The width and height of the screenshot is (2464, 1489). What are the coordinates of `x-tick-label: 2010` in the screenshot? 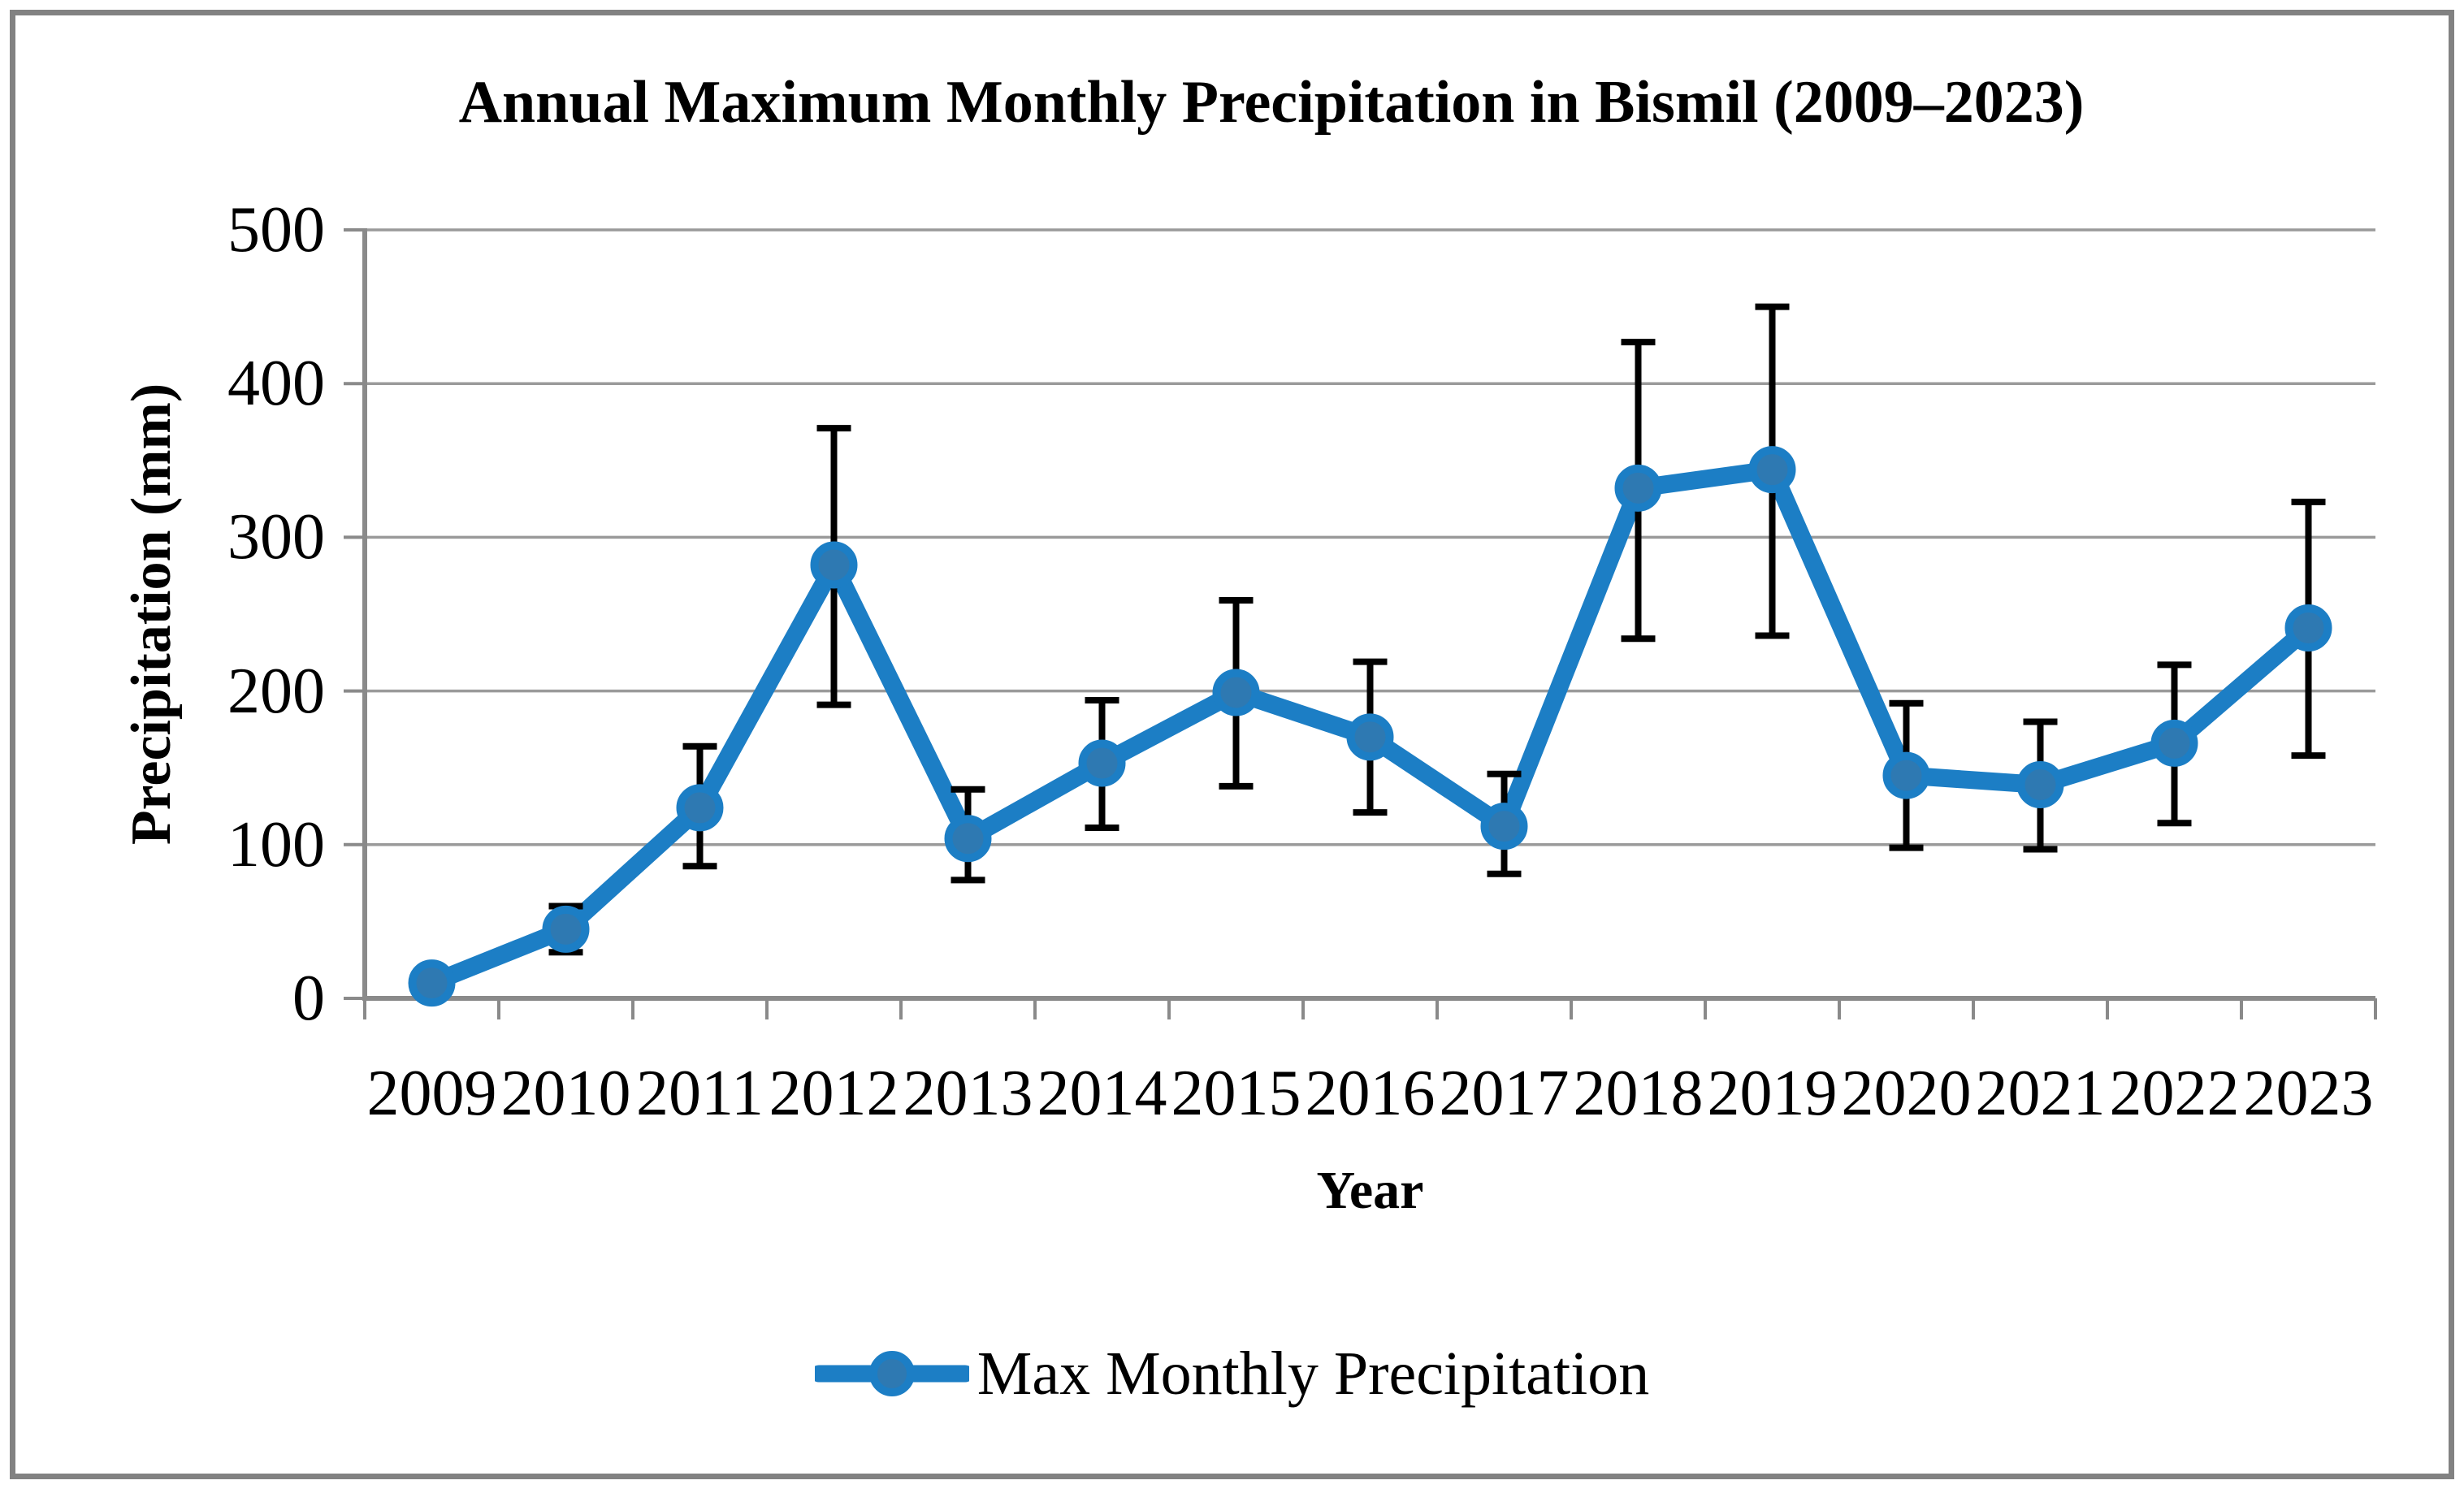 It's located at (565, 1093).